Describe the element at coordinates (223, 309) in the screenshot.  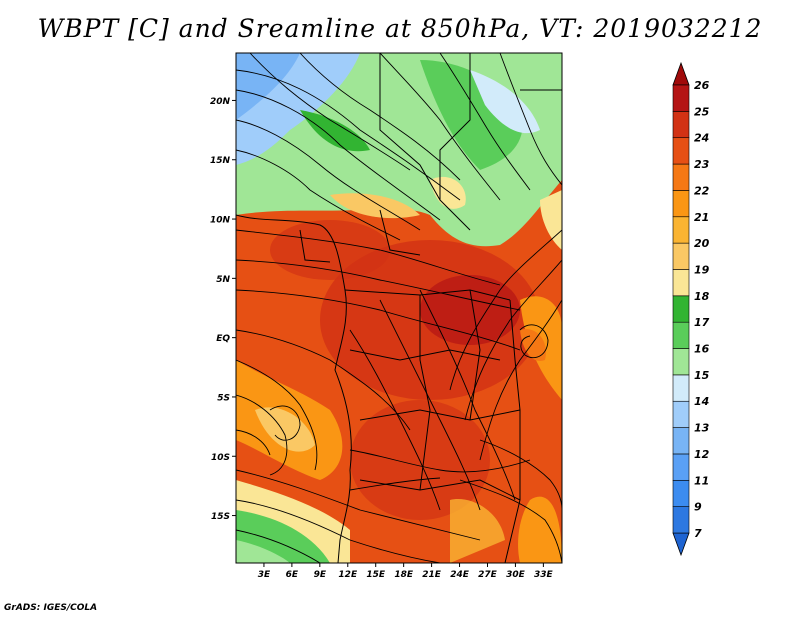
I see `latitude-axis: 20N 15N 10N 5N EQ 5S 10S 15S` at that location.